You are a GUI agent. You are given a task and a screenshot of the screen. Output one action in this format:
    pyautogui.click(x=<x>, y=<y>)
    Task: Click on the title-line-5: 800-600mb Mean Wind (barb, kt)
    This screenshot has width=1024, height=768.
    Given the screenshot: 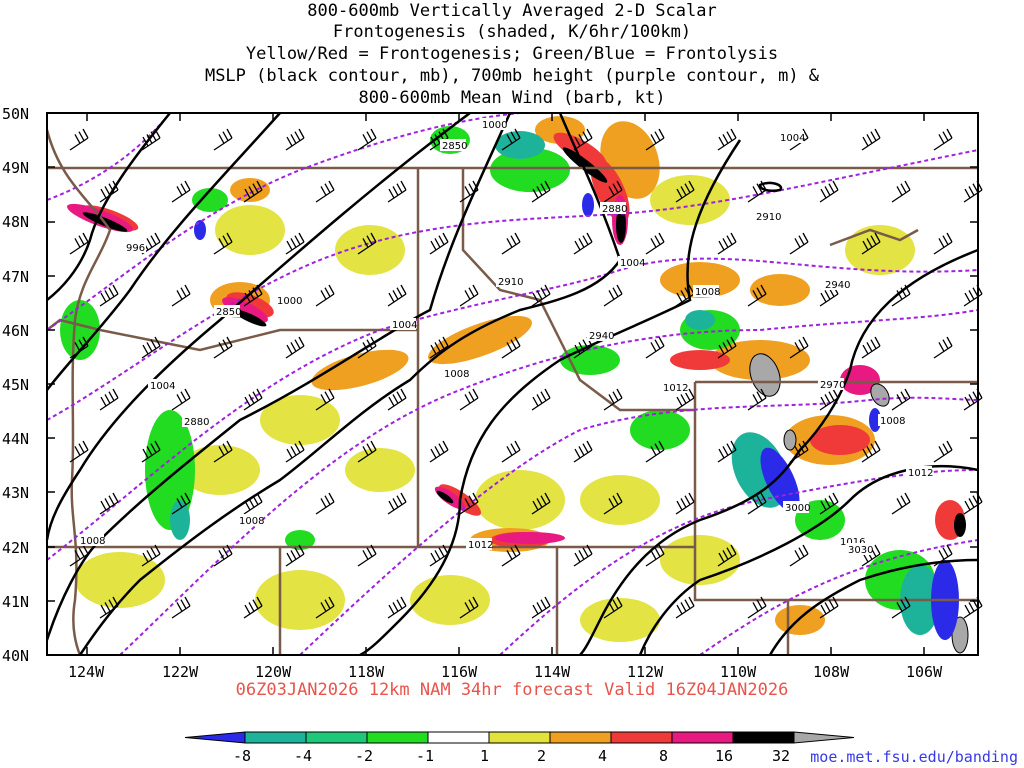 What is the action you would take?
    pyautogui.click(x=512, y=98)
    